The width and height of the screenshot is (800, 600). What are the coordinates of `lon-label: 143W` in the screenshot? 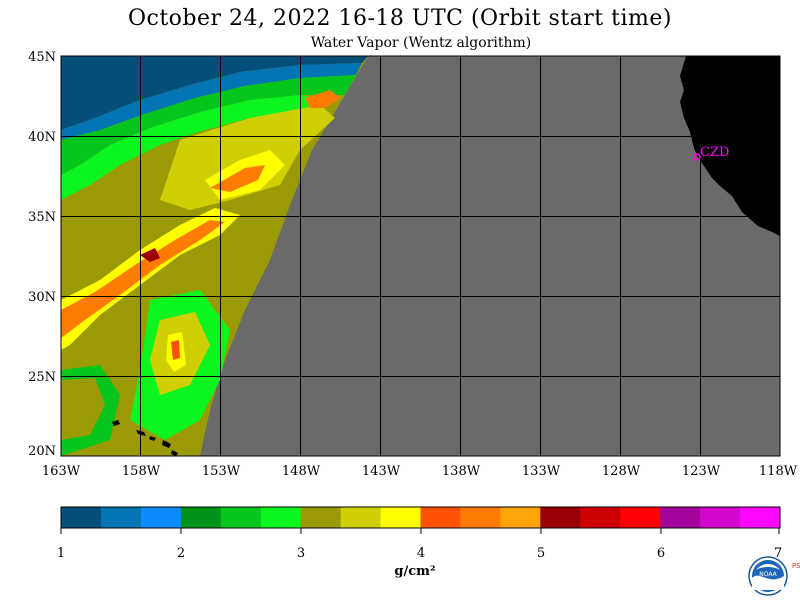 It's located at (381, 471).